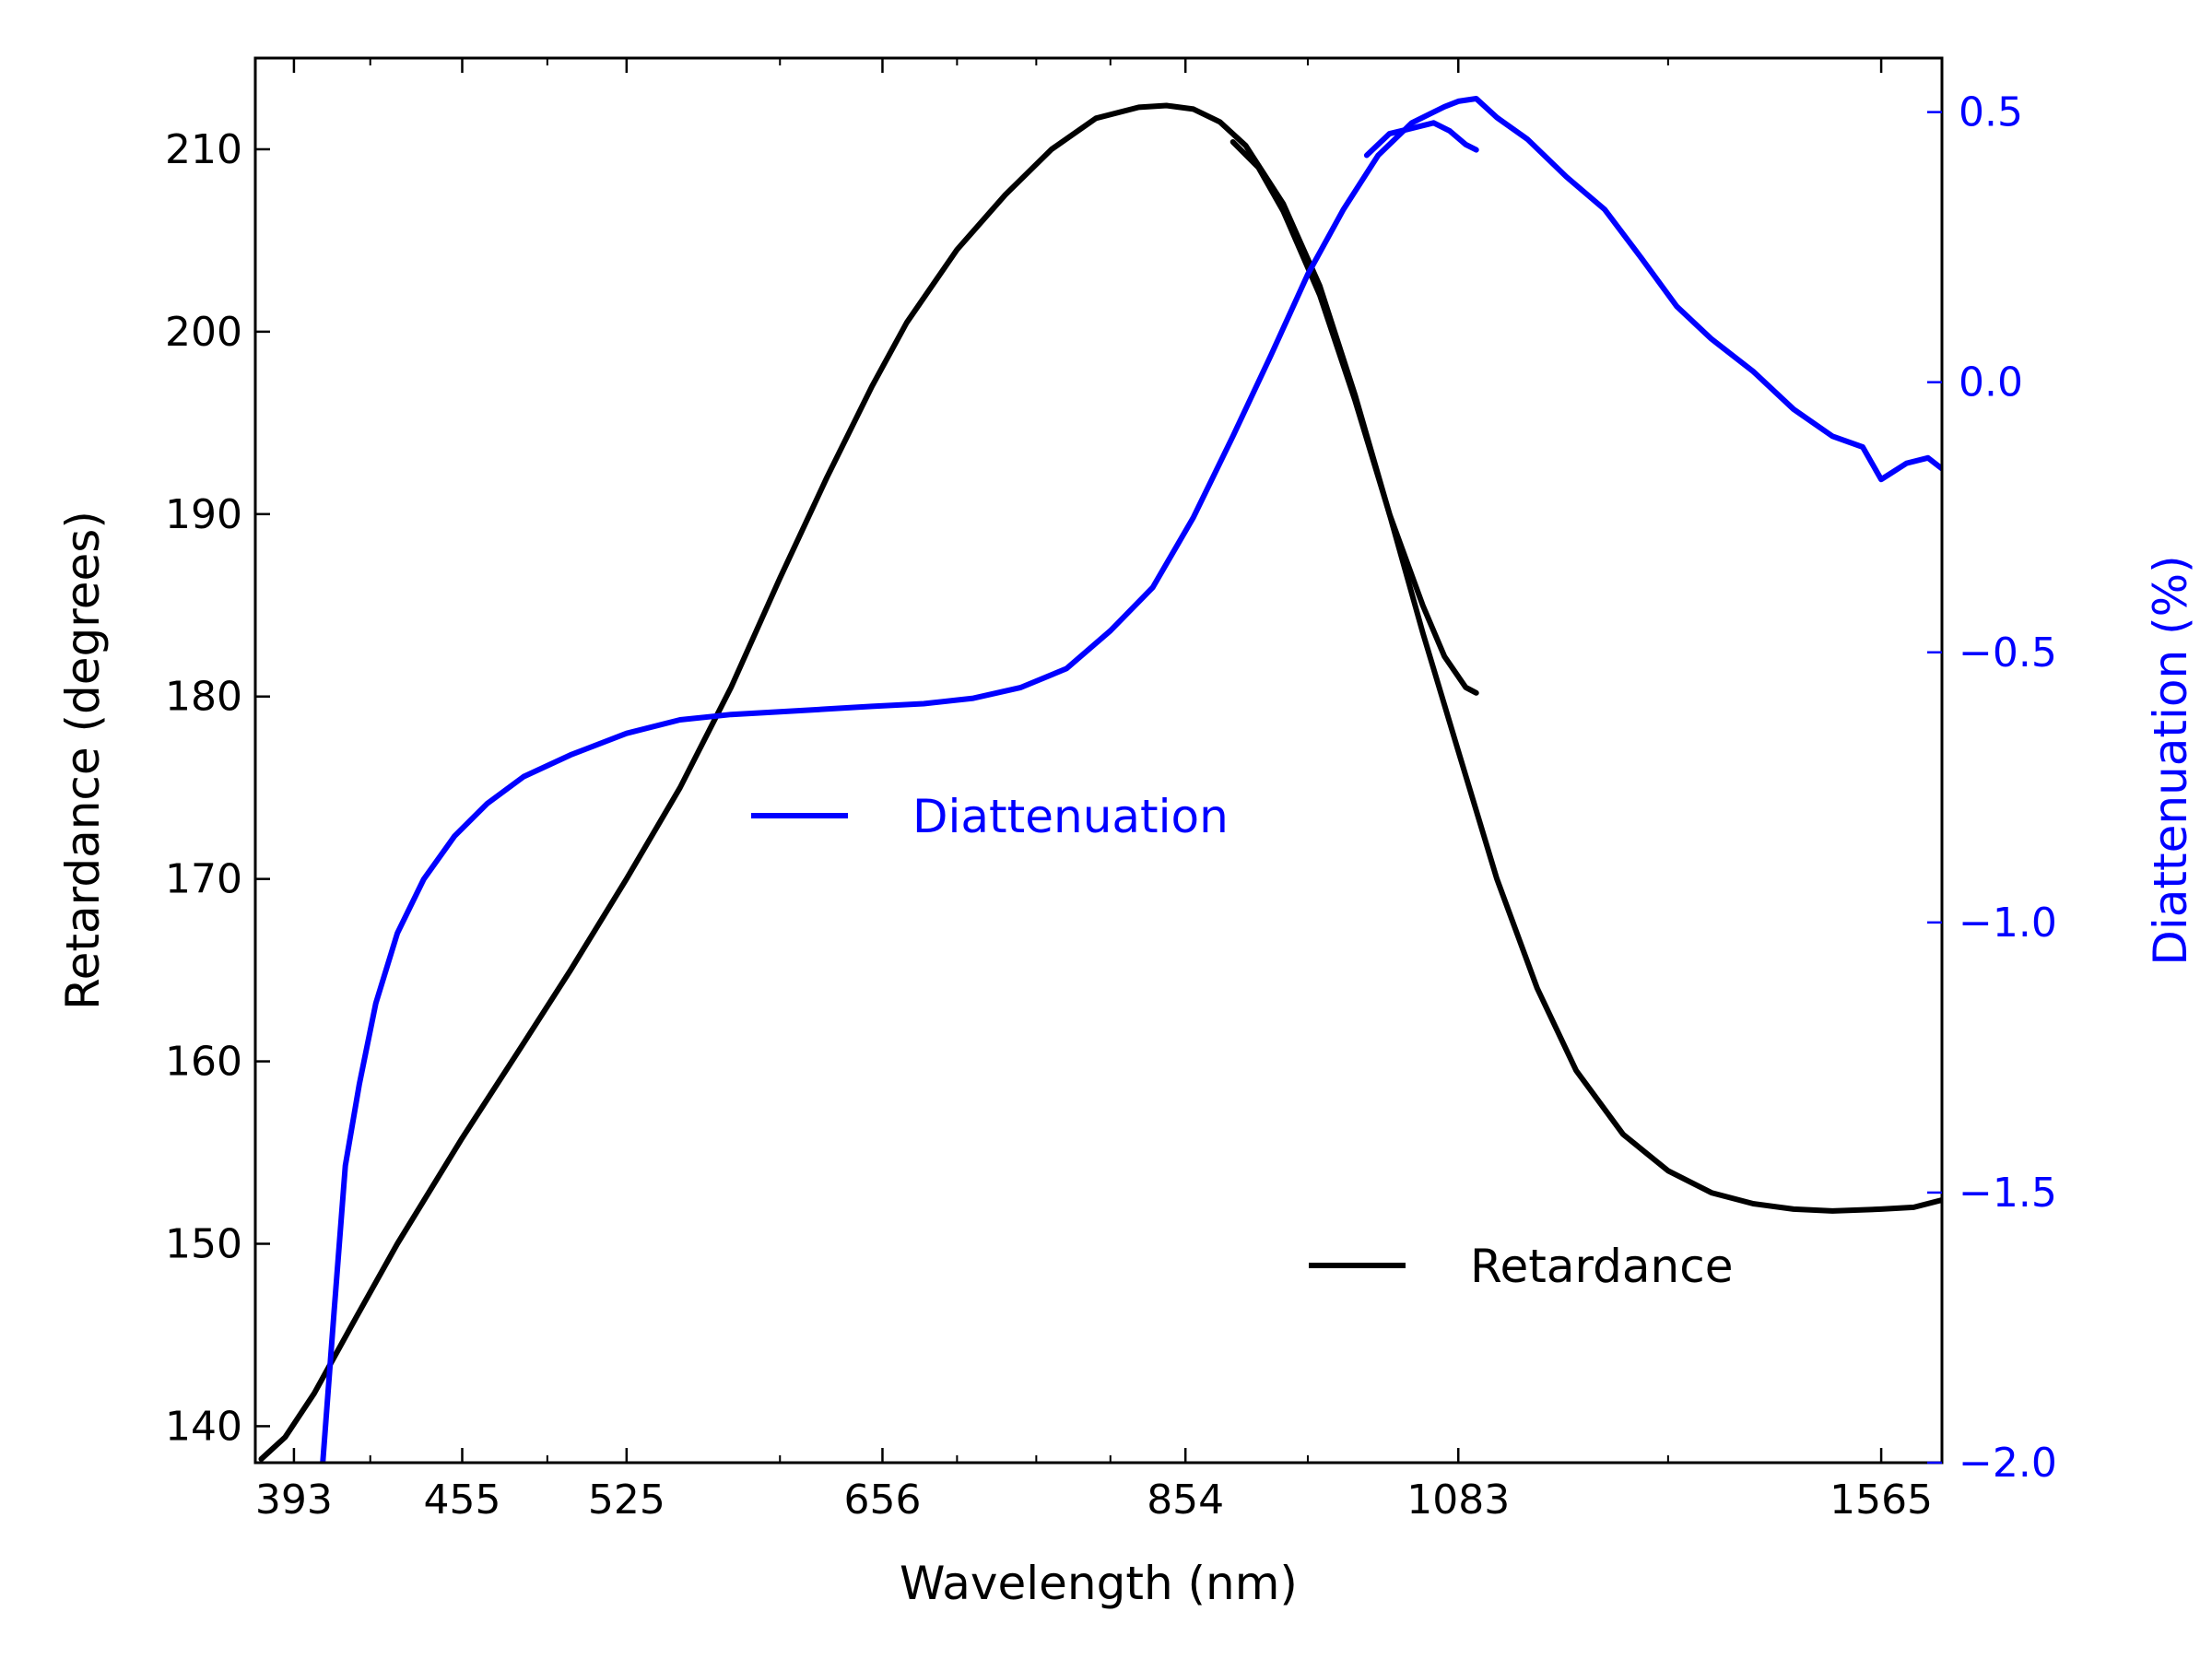 The image size is (2212, 1659). I want to click on x-tick-label: 656, so click(882, 1500).